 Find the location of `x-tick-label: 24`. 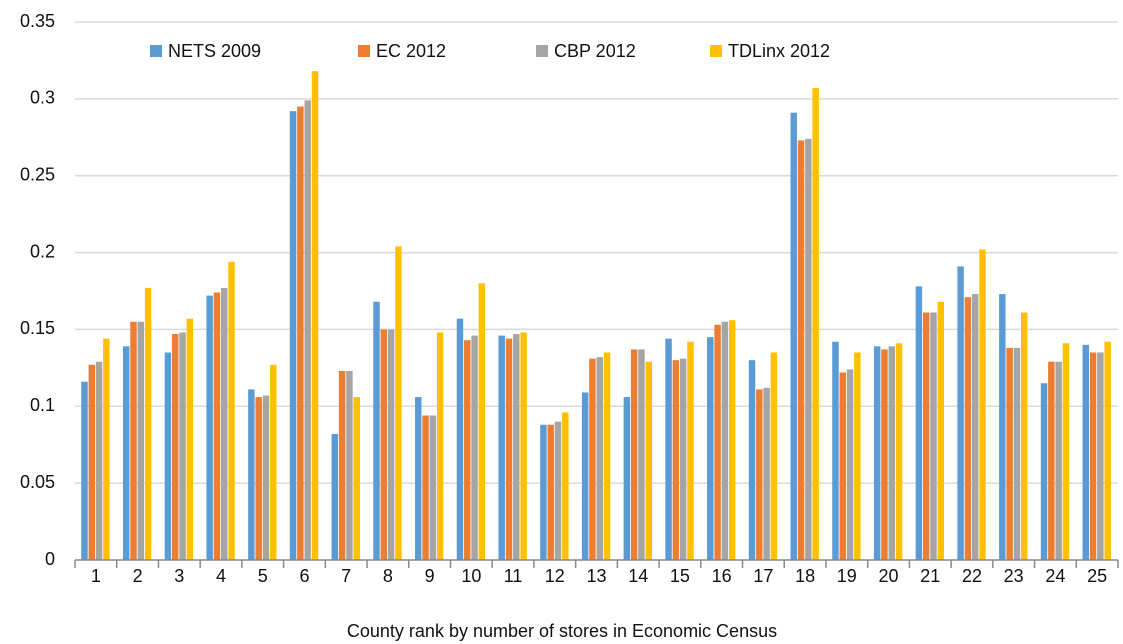

x-tick-label: 24 is located at coordinates (1055, 576).